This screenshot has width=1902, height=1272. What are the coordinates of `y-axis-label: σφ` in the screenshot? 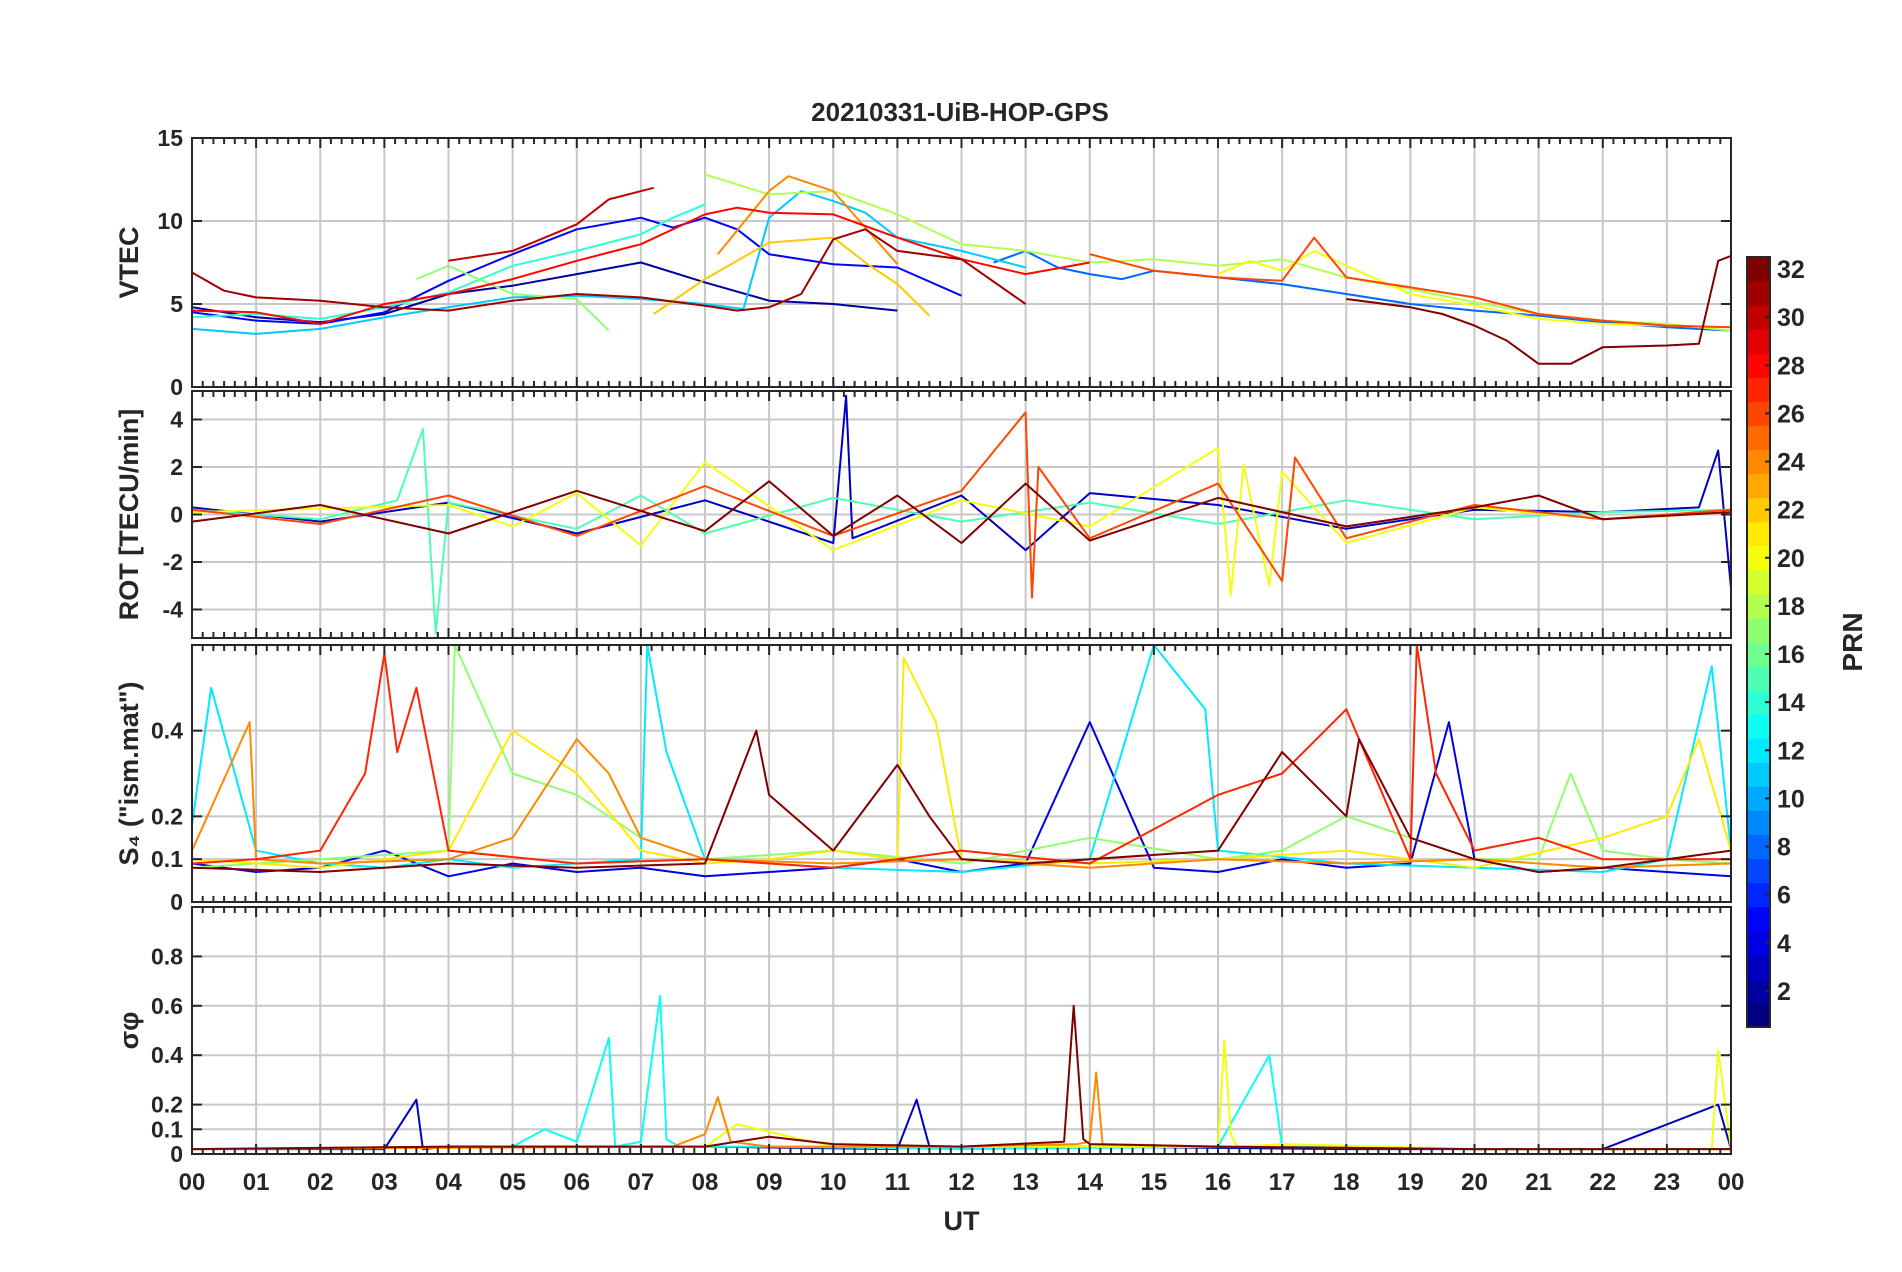 It's located at (129, 1031).